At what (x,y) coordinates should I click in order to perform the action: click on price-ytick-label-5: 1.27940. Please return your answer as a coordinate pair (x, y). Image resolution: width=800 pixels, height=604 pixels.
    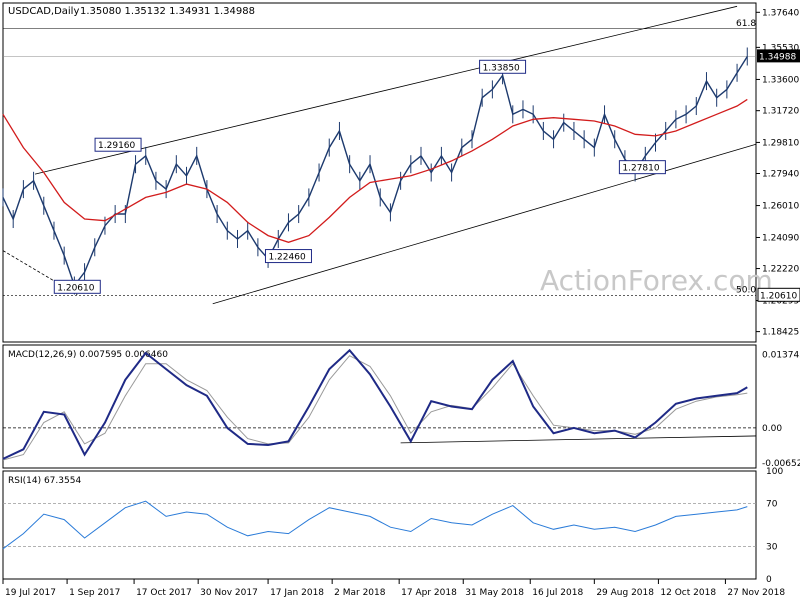
    Looking at the image, I should click on (780, 174).